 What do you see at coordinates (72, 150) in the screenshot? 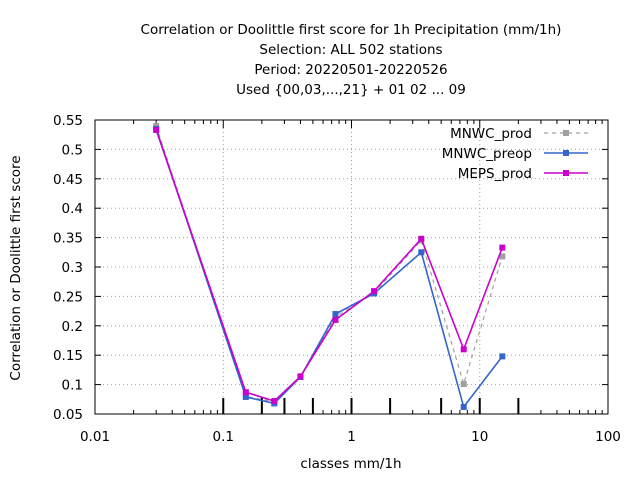
I see `y-tick-label: 0.5` at bounding box center [72, 150].